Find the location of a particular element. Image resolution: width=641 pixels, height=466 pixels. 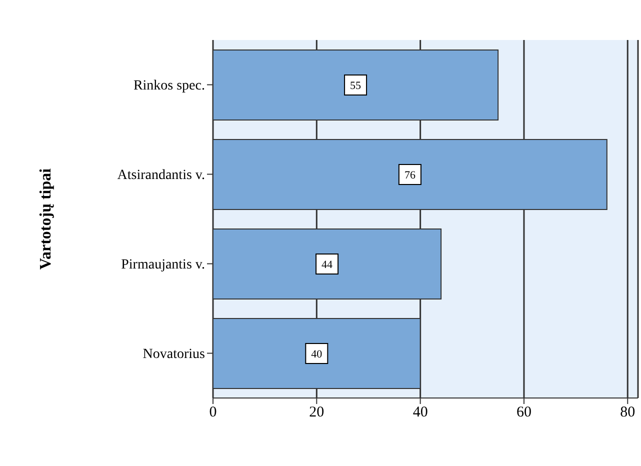

data-label: 44 is located at coordinates (328, 265).